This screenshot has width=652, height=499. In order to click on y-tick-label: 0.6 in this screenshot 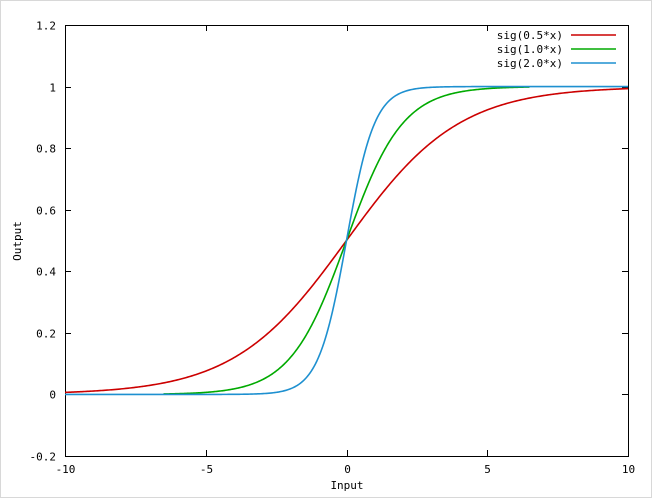, I will do `click(46, 211)`.